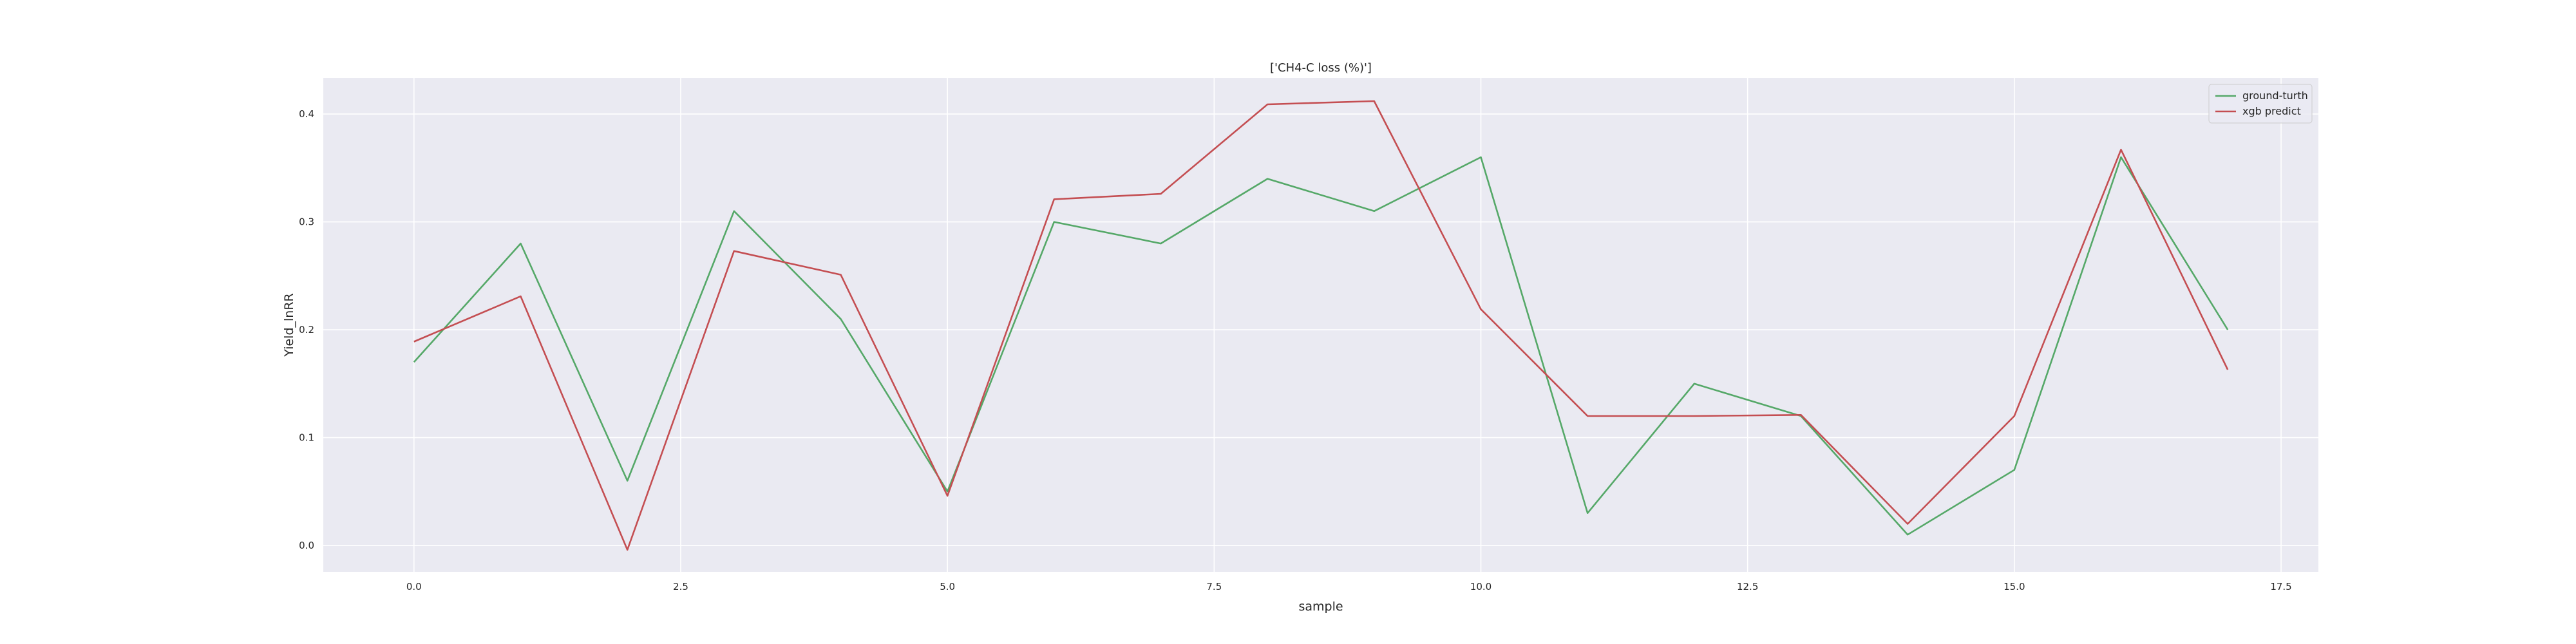  What do you see at coordinates (947, 587) in the screenshot?
I see `x-tick-label: 5.0` at bounding box center [947, 587].